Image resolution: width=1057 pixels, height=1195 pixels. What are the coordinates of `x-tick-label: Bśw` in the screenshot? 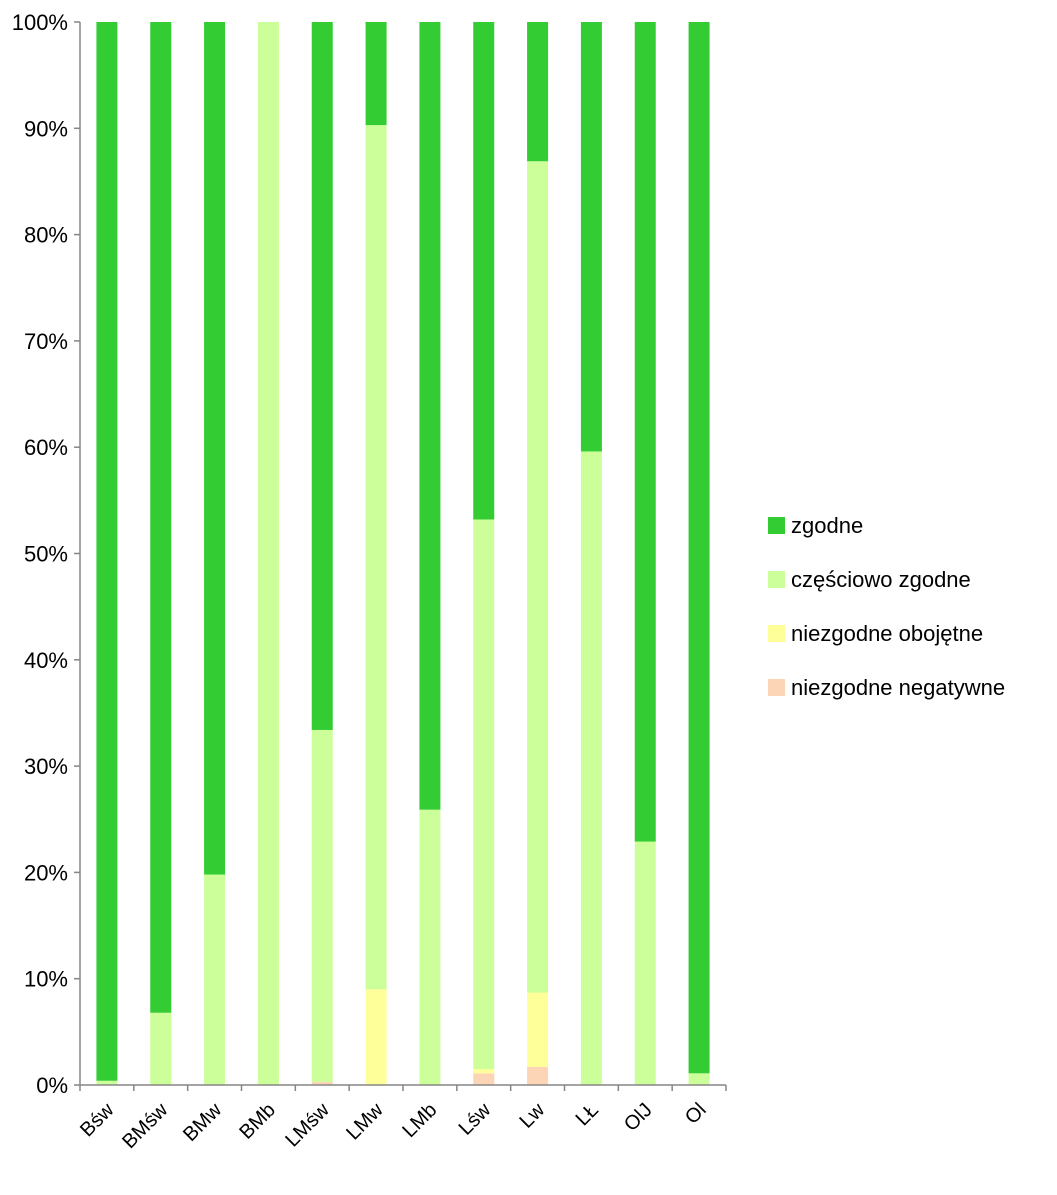 It's located at (97, 1120).